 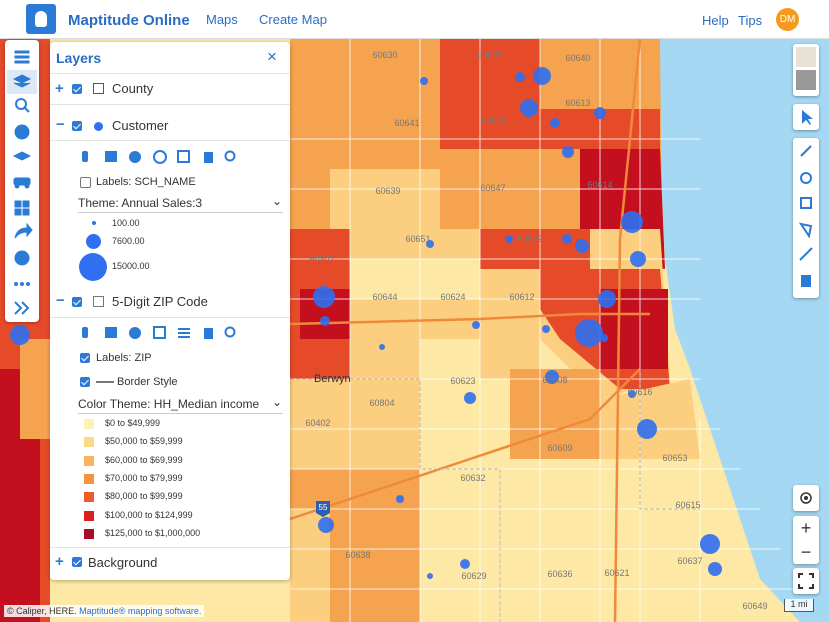 What do you see at coordinates (806, 581) in the screenshot?
I see `fullscreen-button` at bounding box center [806, 581].